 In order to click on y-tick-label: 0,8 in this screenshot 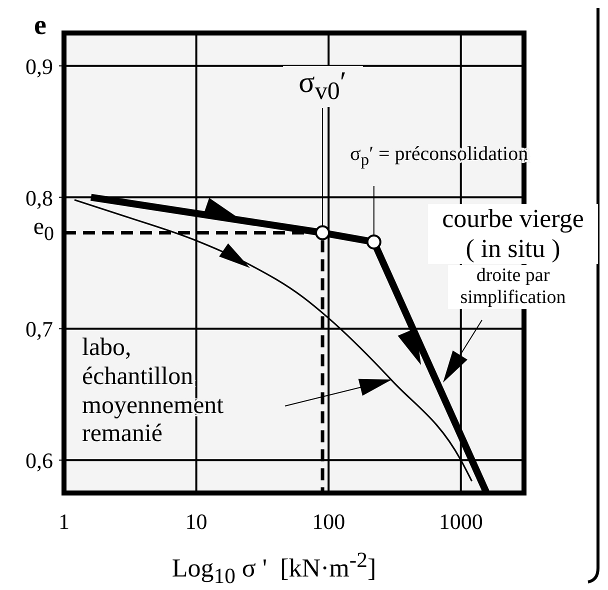, I will do `click(39, 197)`.